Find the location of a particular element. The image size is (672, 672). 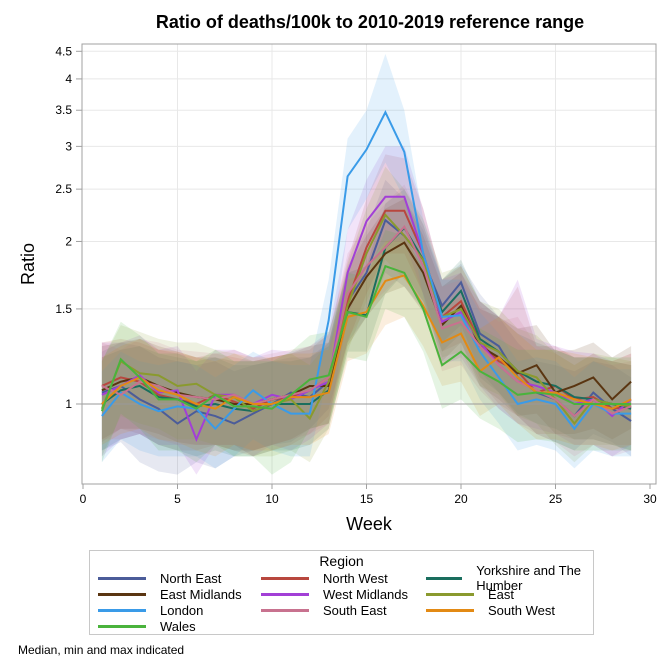

y-tick-label: 2 is located at coordinates (68, 241).